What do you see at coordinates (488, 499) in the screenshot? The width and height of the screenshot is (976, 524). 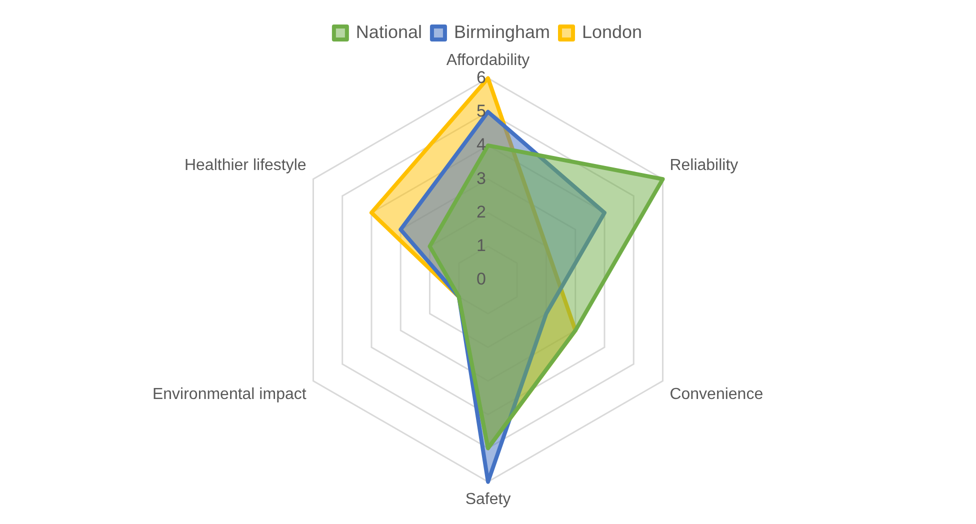 I see `spoke-label: Safety` at bounding box center [488, 499].